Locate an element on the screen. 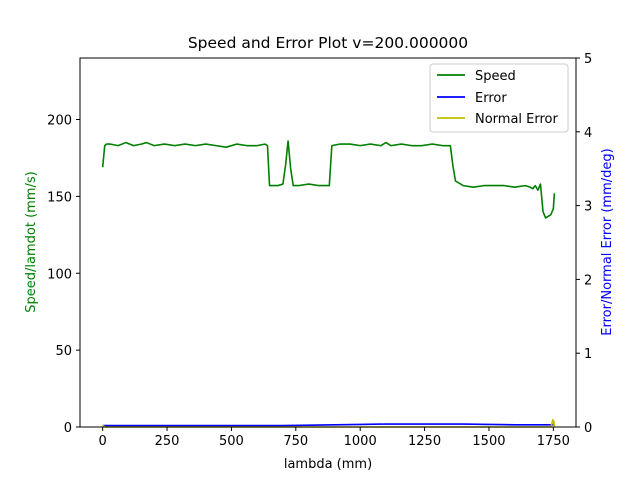 This screenshot has width=640, height=480. chart-title: Speed and Error Plot v=200.000000 is located at coordinates (328, 43).